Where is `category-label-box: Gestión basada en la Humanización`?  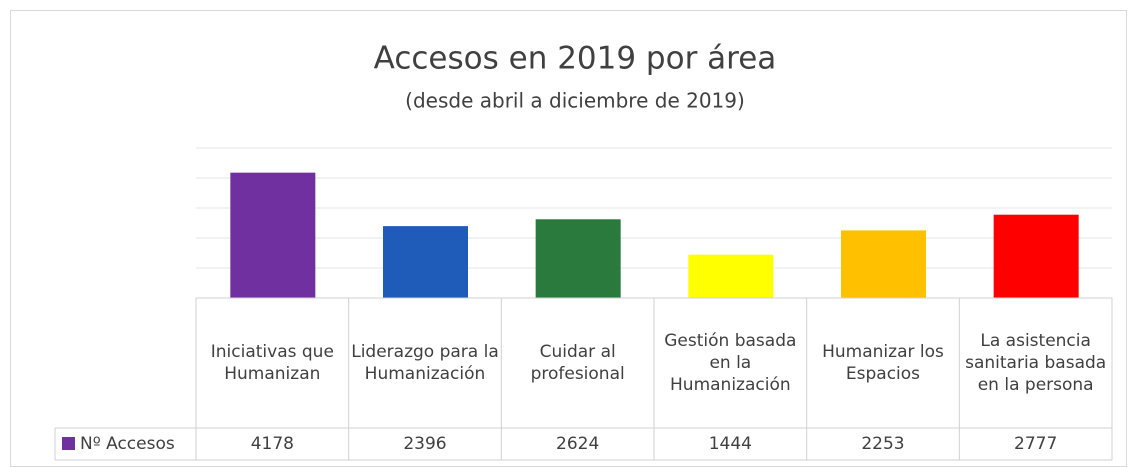
category-label-box: Gestión basada en la Humanización is located at coordinates (730, 363).